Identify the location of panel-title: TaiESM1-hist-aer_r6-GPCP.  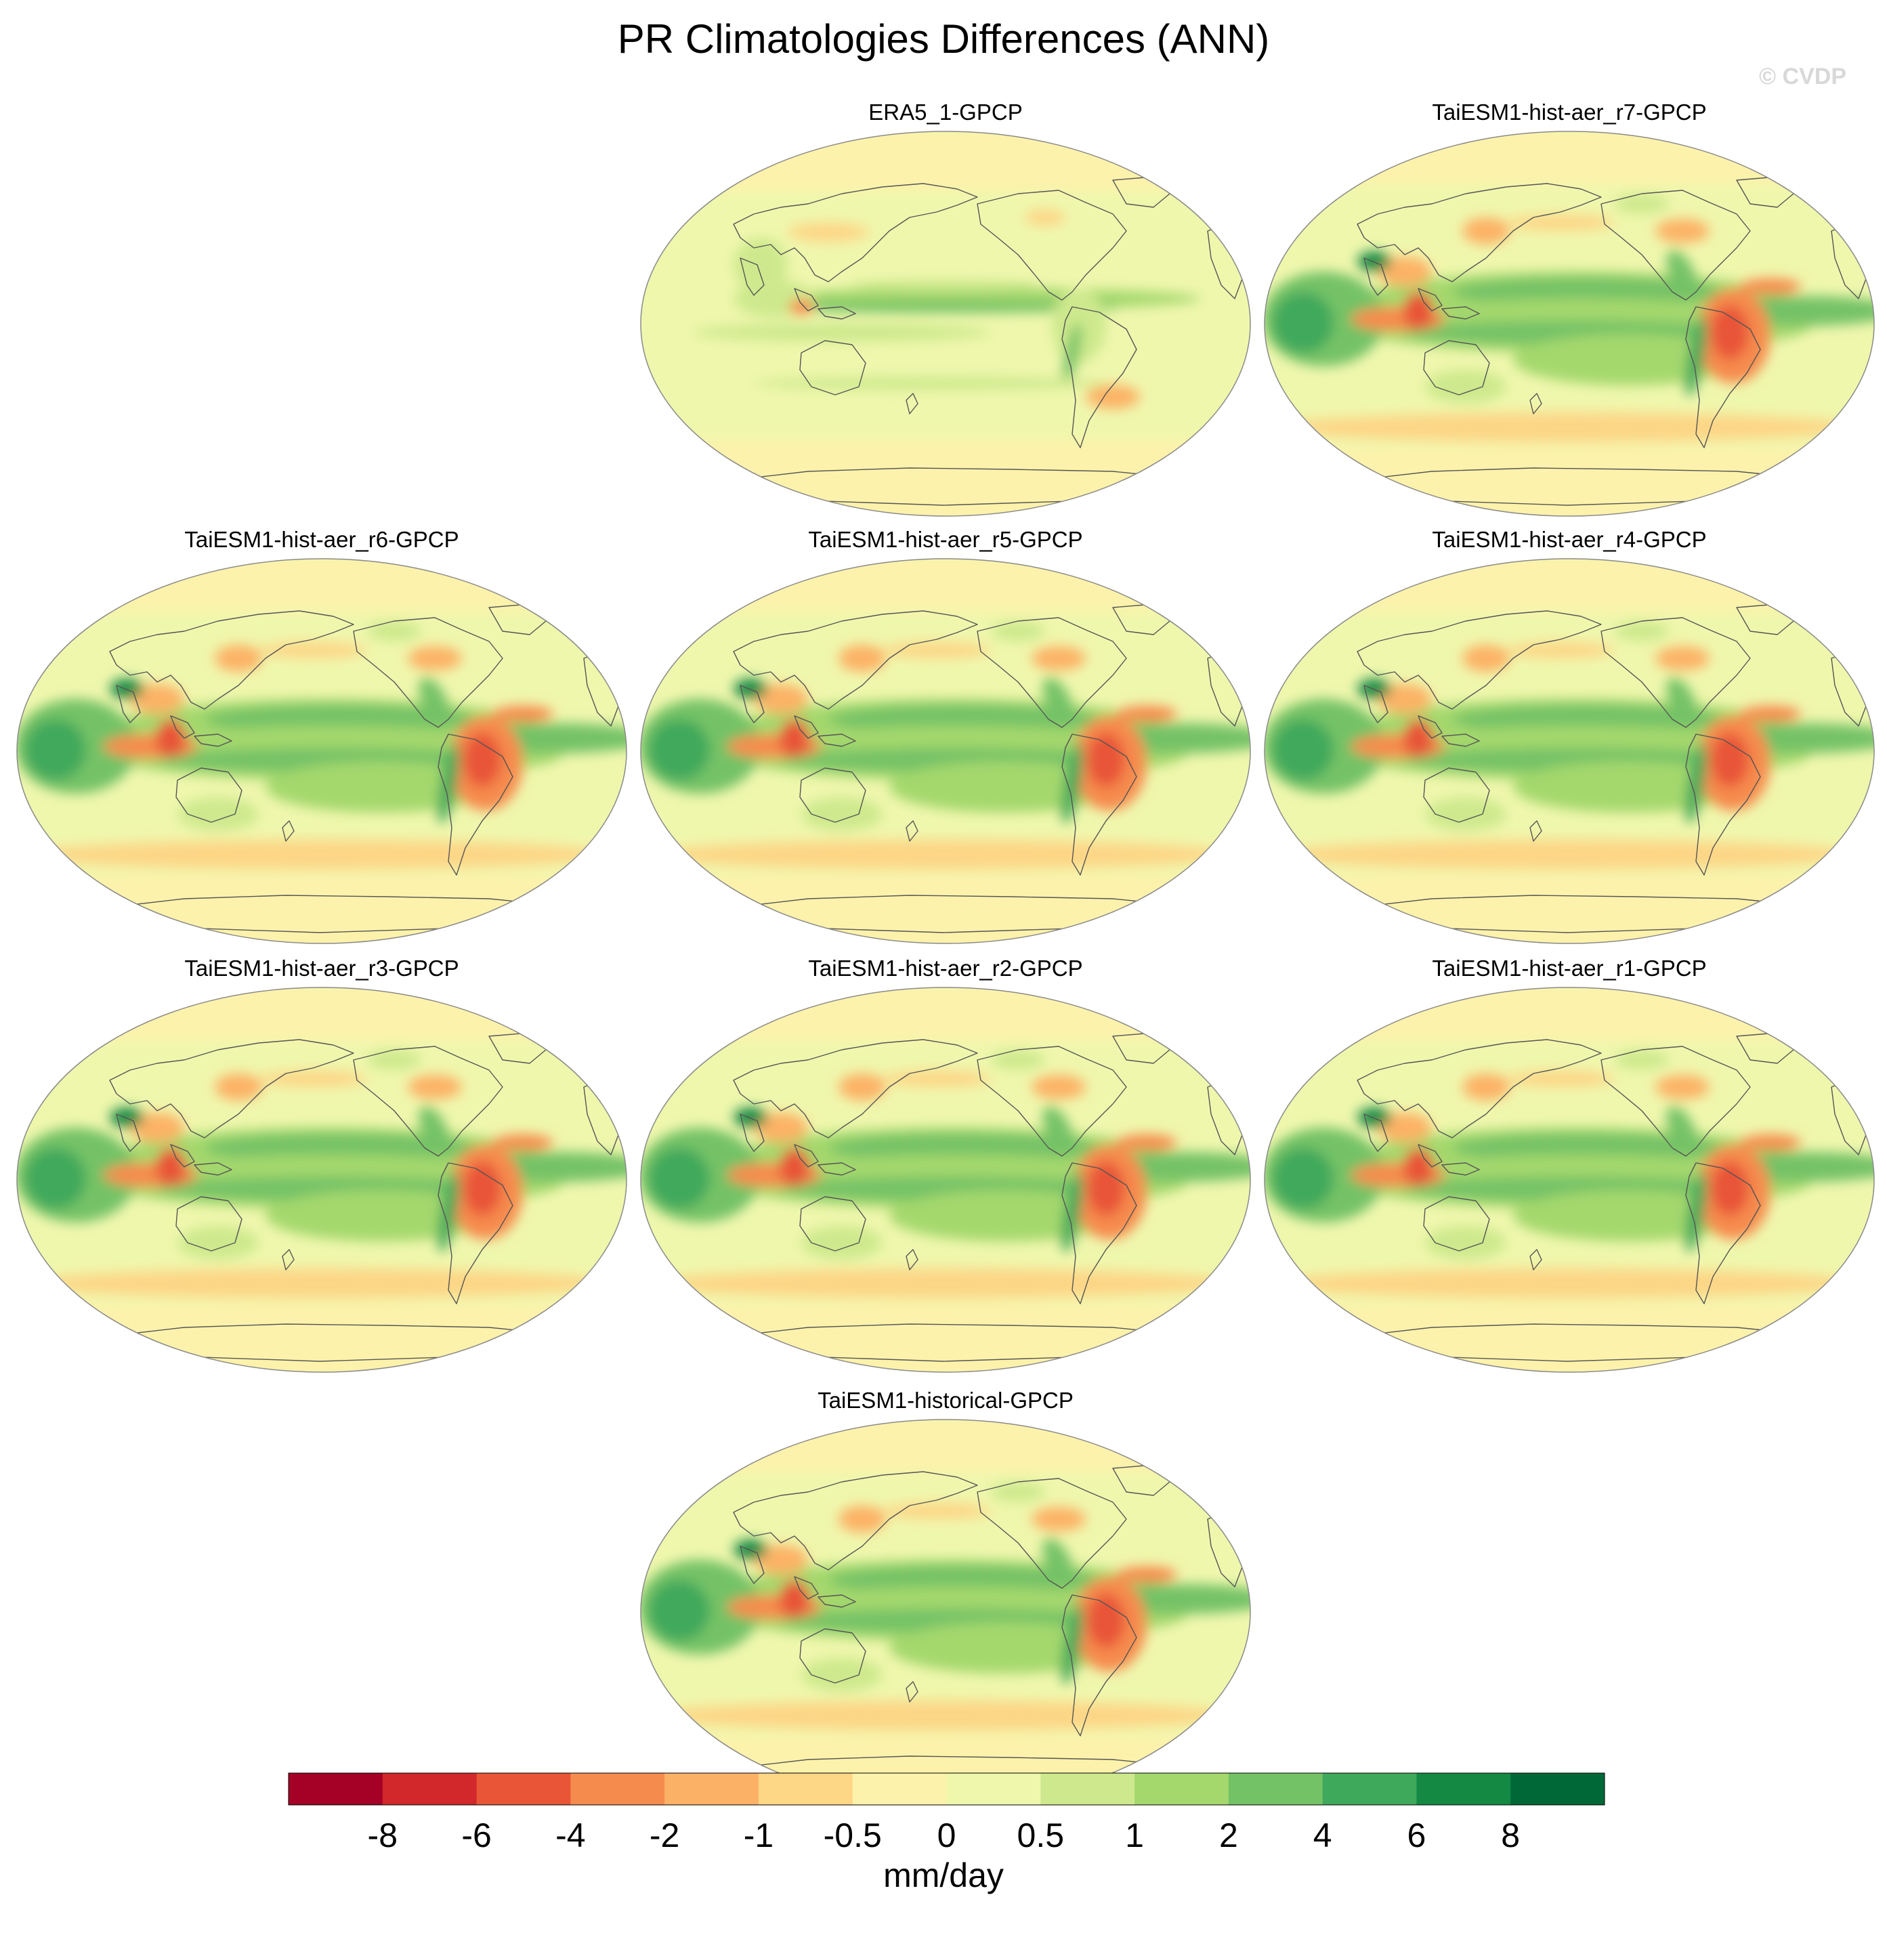
(321, 539).